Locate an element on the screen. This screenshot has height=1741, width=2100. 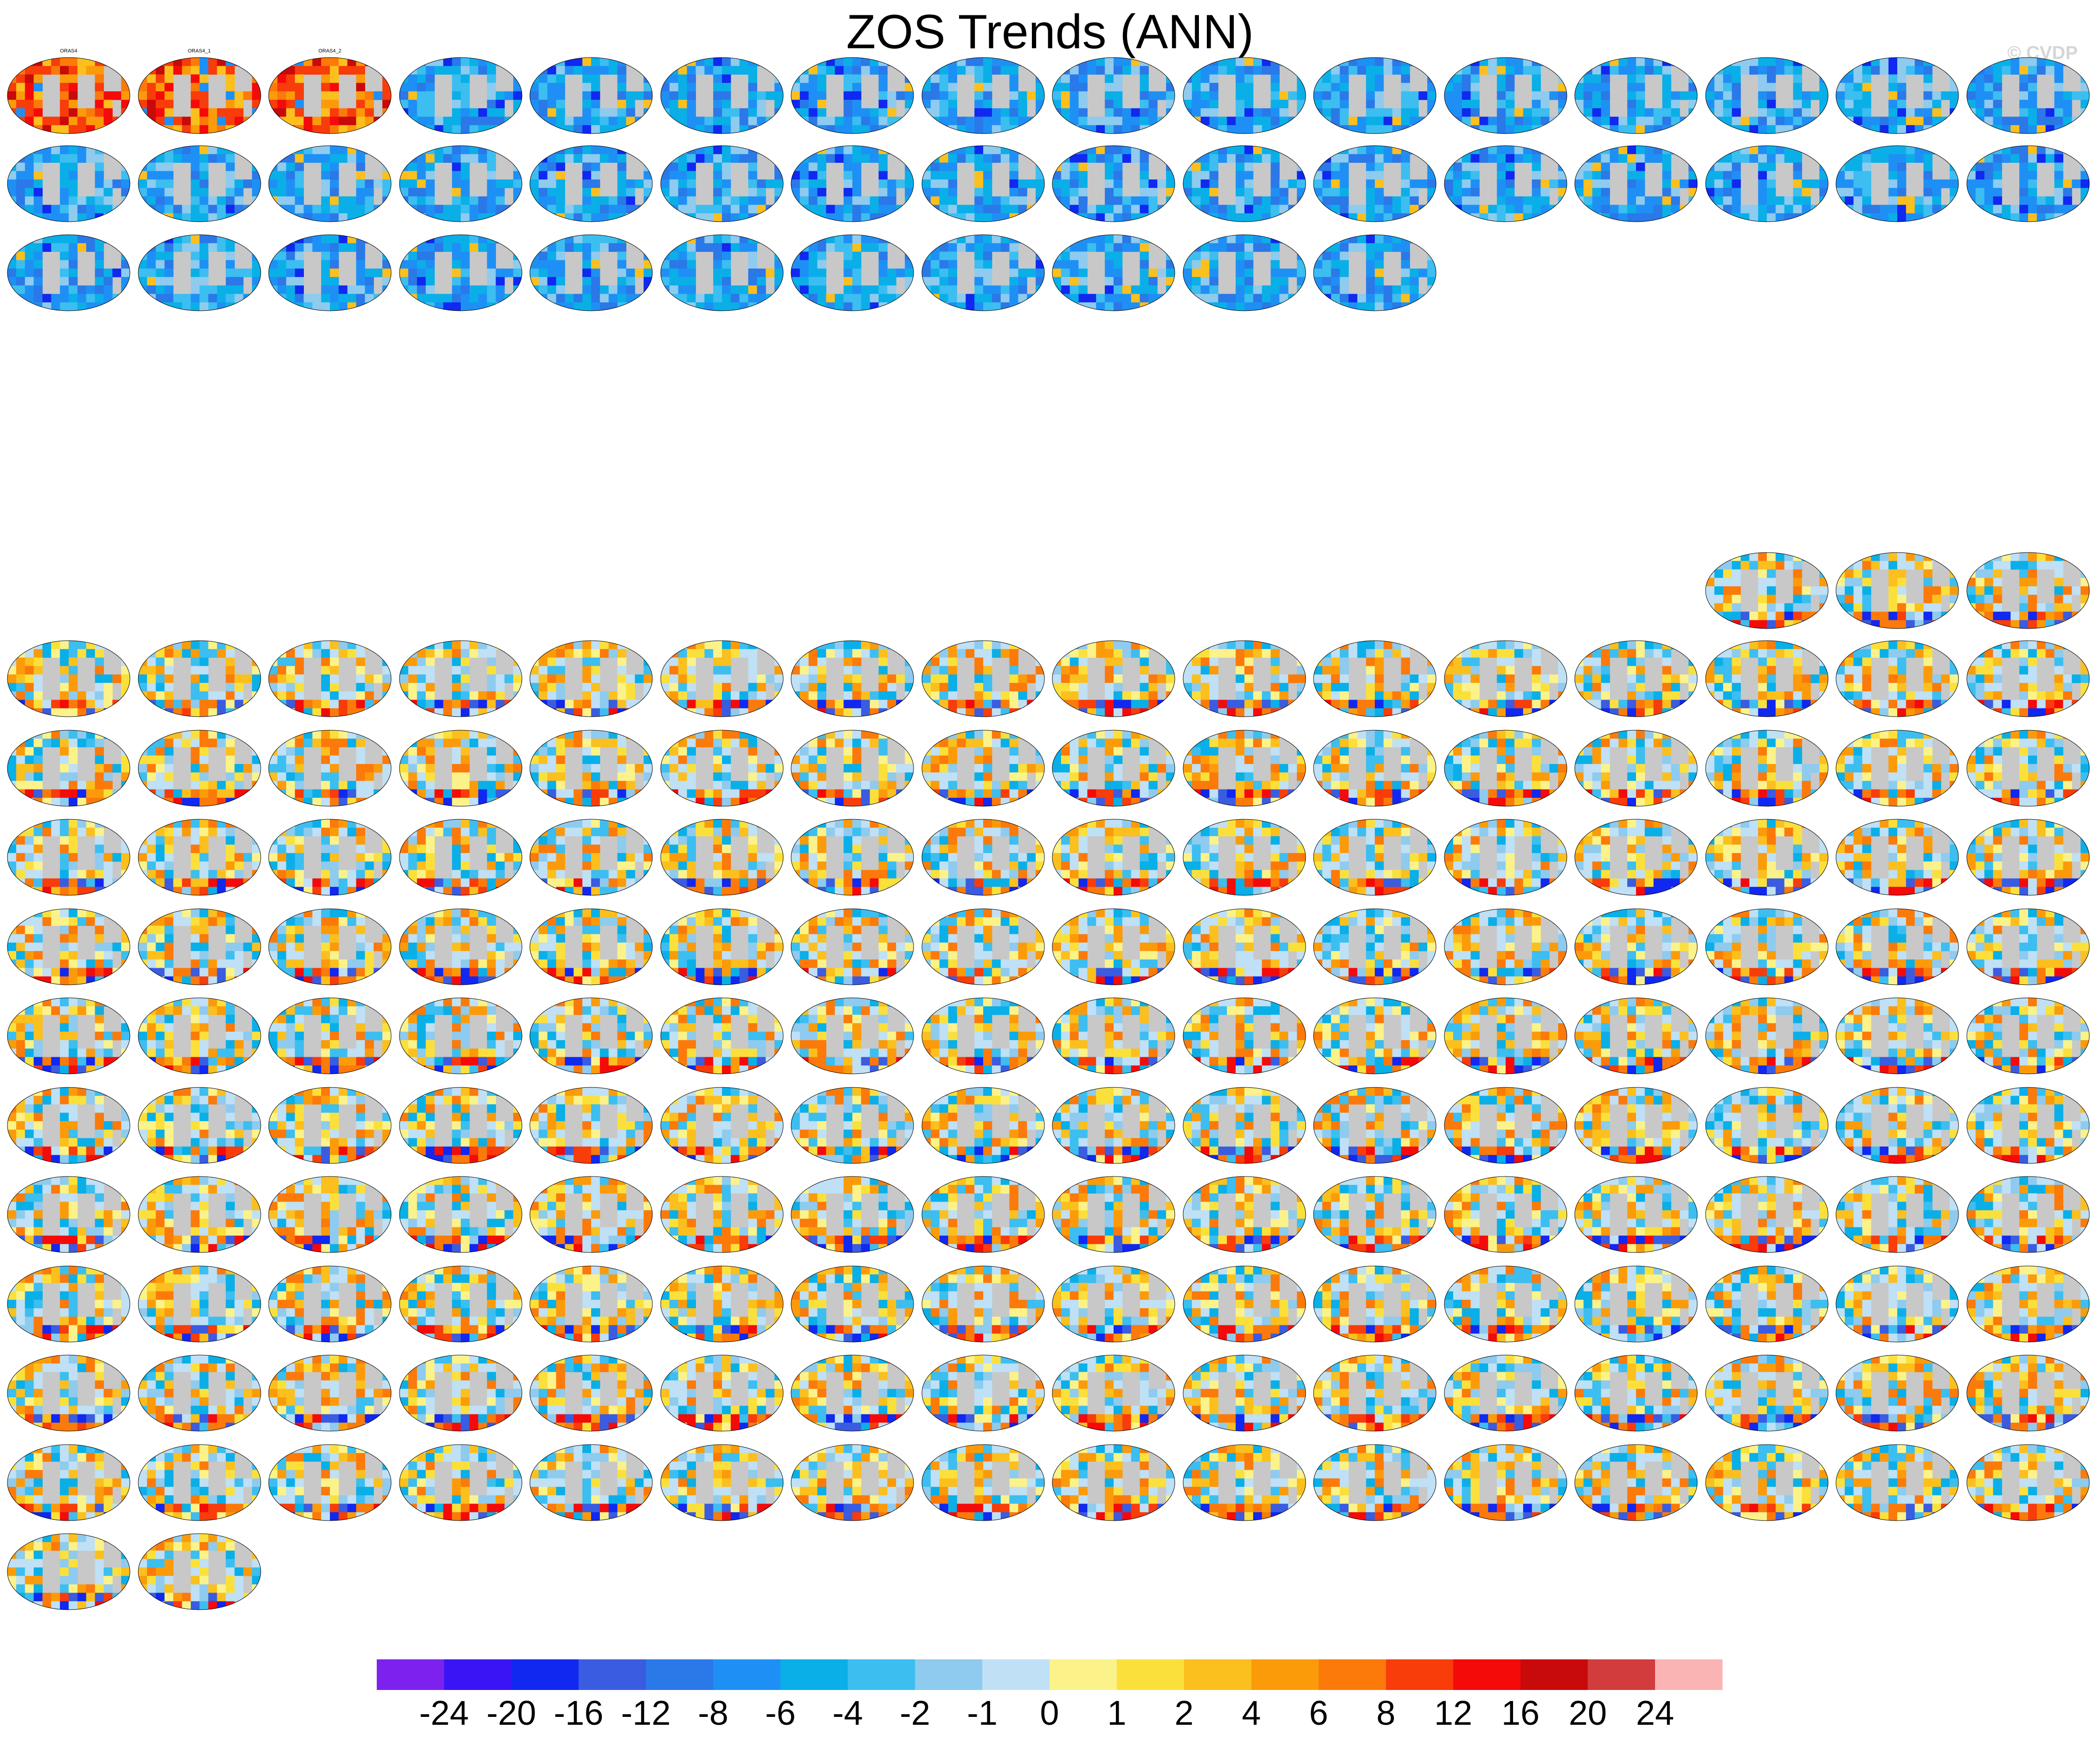
colorbar-tick-label: 0 is located at coordinates (1049, 1713).